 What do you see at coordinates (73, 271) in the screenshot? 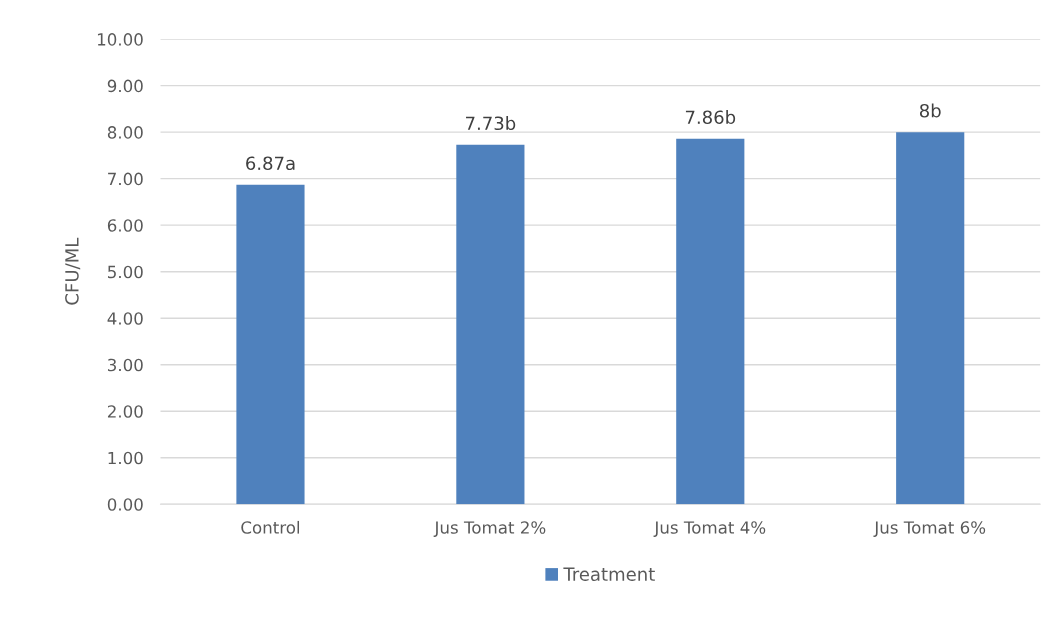
I see `y-axis-title: CFU/ML` at bounding box center [73, 271].